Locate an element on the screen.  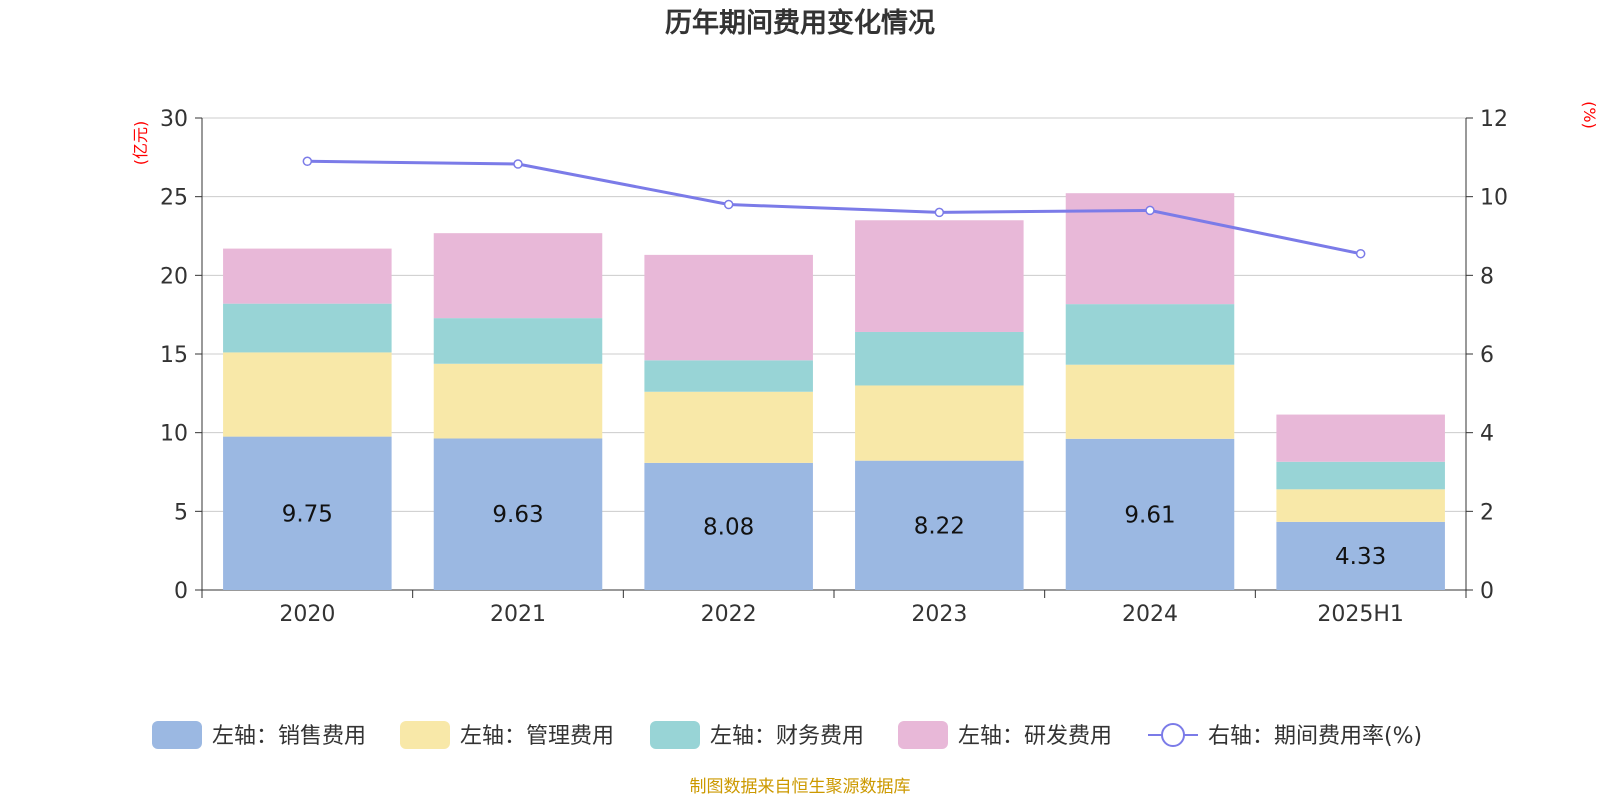
bar-value-label: 4.33 is located at coordinates (1360, 557).